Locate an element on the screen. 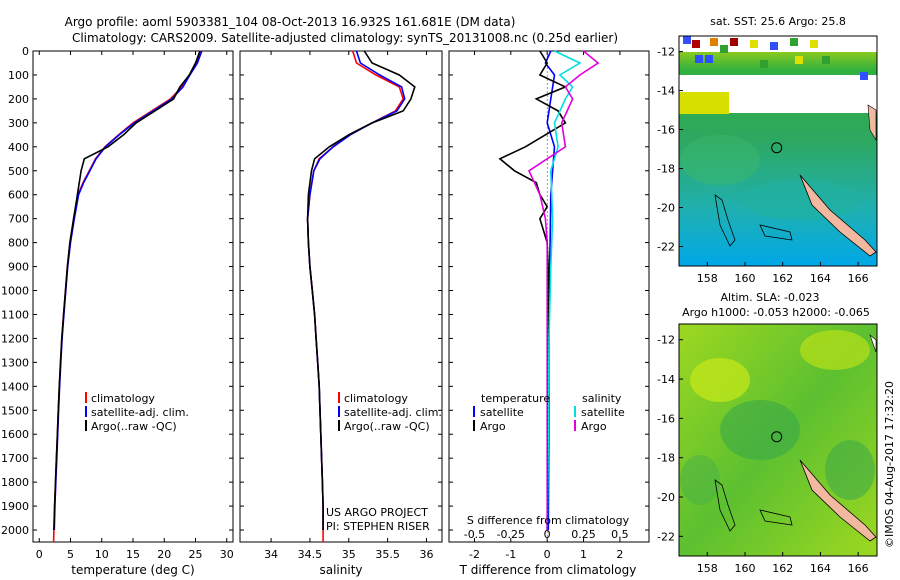  depth-tick-label: 600 is located at coordinates (18, 195).